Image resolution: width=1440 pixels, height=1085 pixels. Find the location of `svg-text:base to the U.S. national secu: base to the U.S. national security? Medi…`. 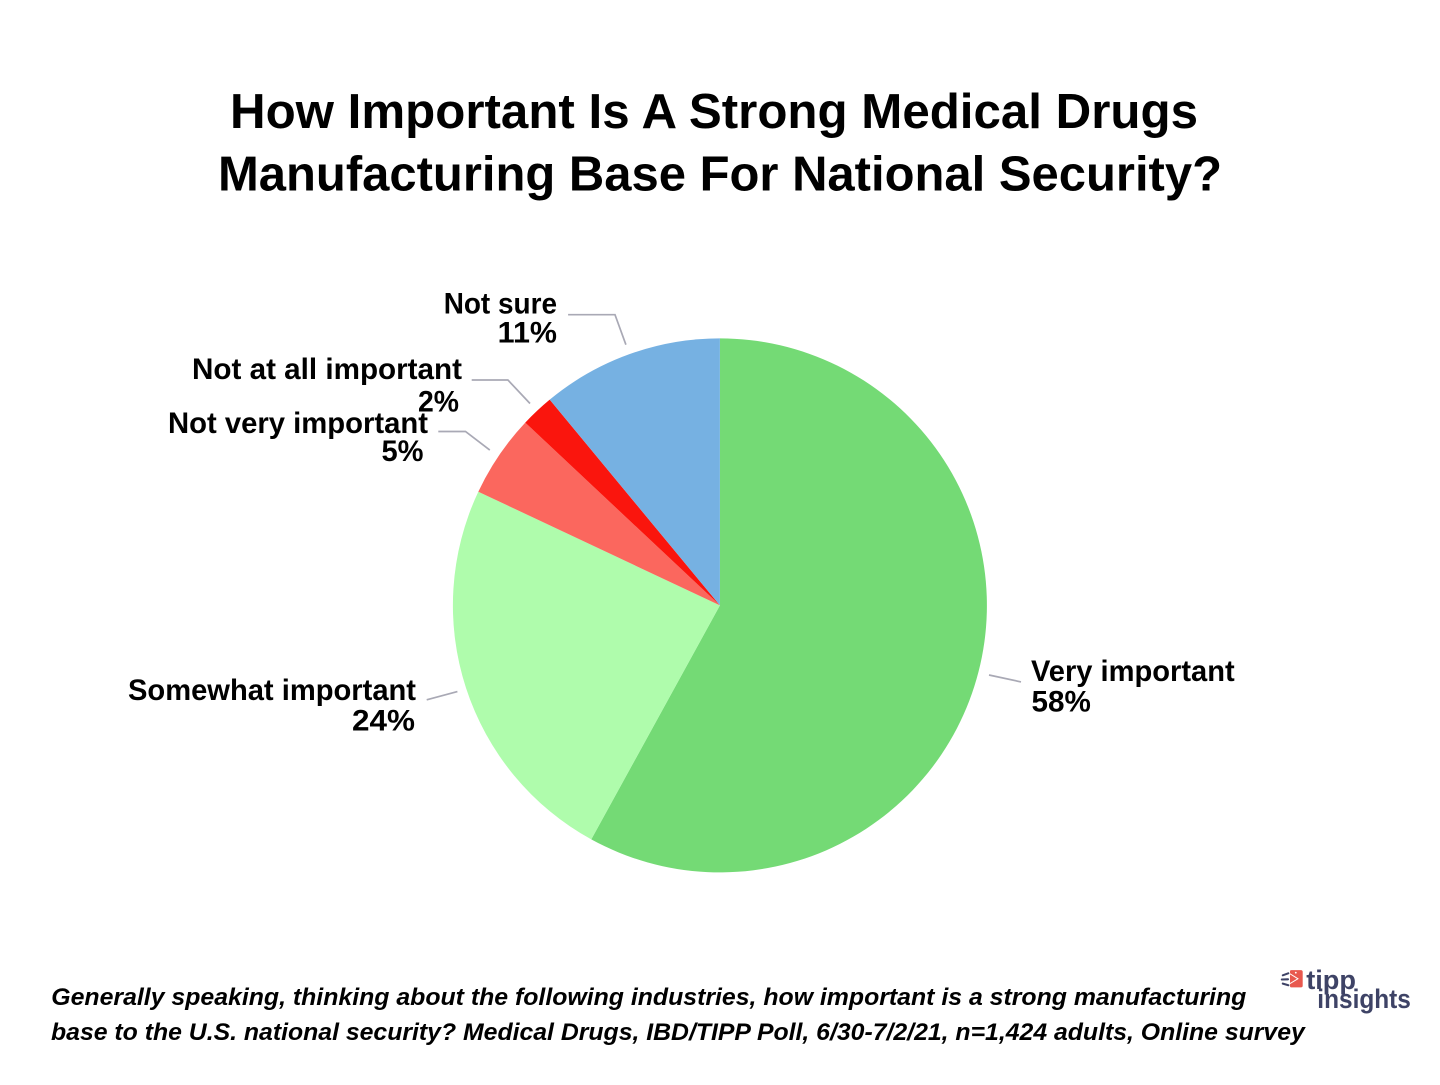

svg-text:base to the U.S. national secu: base to the U.S. national security? Medi… is located at coordinates (679, 1032).